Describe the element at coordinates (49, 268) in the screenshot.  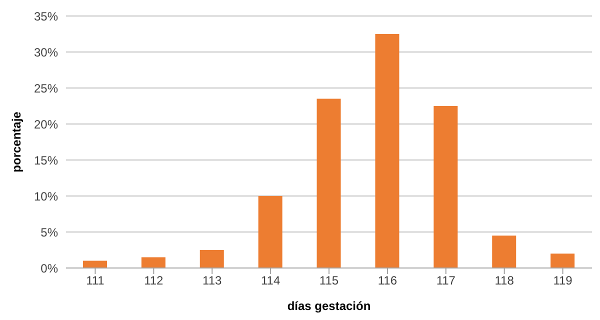
I see `y-tick-label: 0%` at that location.